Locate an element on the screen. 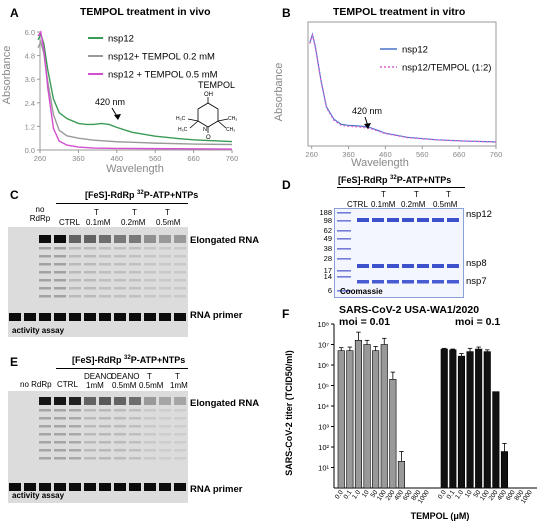 This screenshot has height=524, width=541. panel-c-t3: T is located at coordinates (167, 212).